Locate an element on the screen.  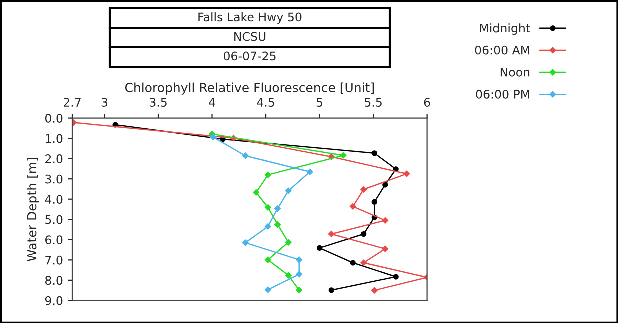
legend-label: Midnight is located at coordinates (505, 30).